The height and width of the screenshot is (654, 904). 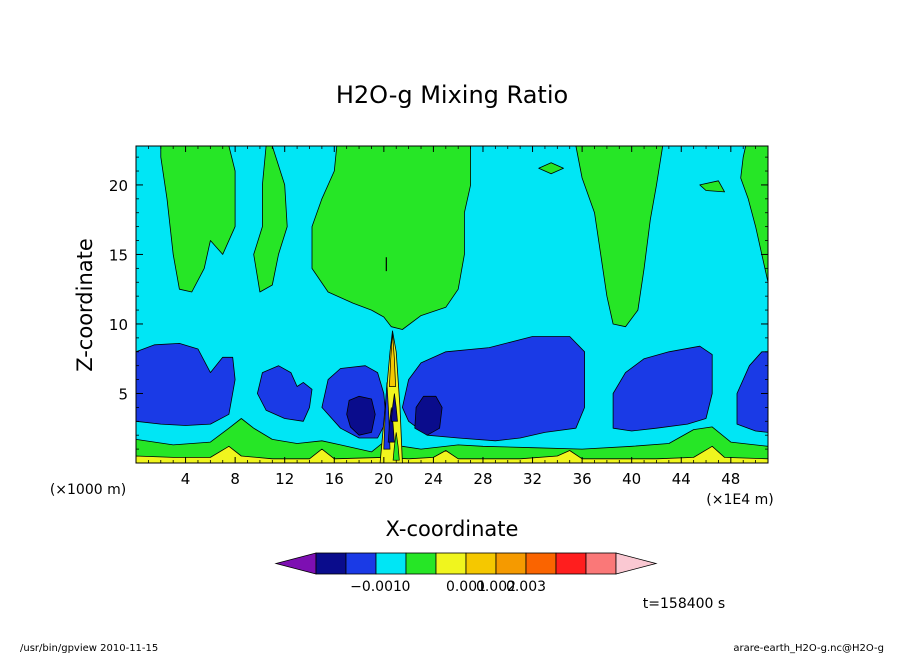 I want to click on x-tick-label: 24, so click(x=433, y=479).